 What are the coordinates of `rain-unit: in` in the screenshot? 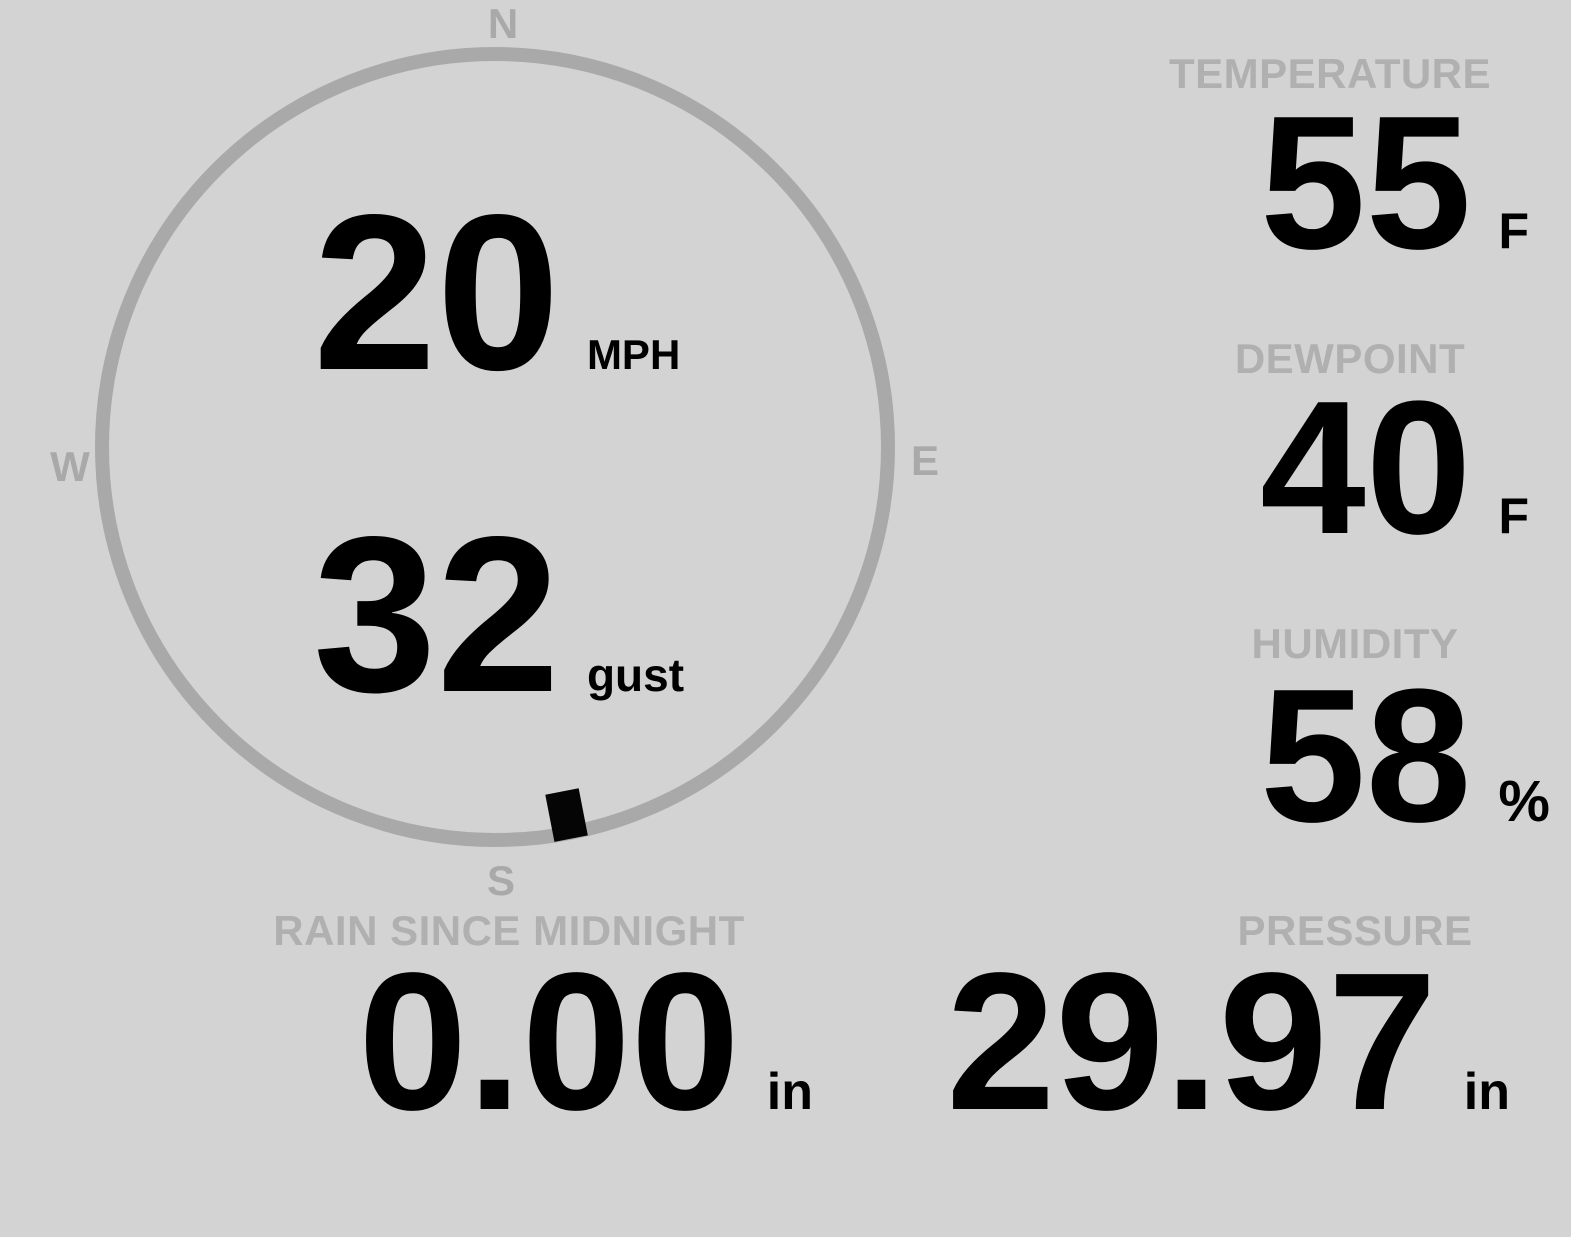 It's located at (789, 1092).